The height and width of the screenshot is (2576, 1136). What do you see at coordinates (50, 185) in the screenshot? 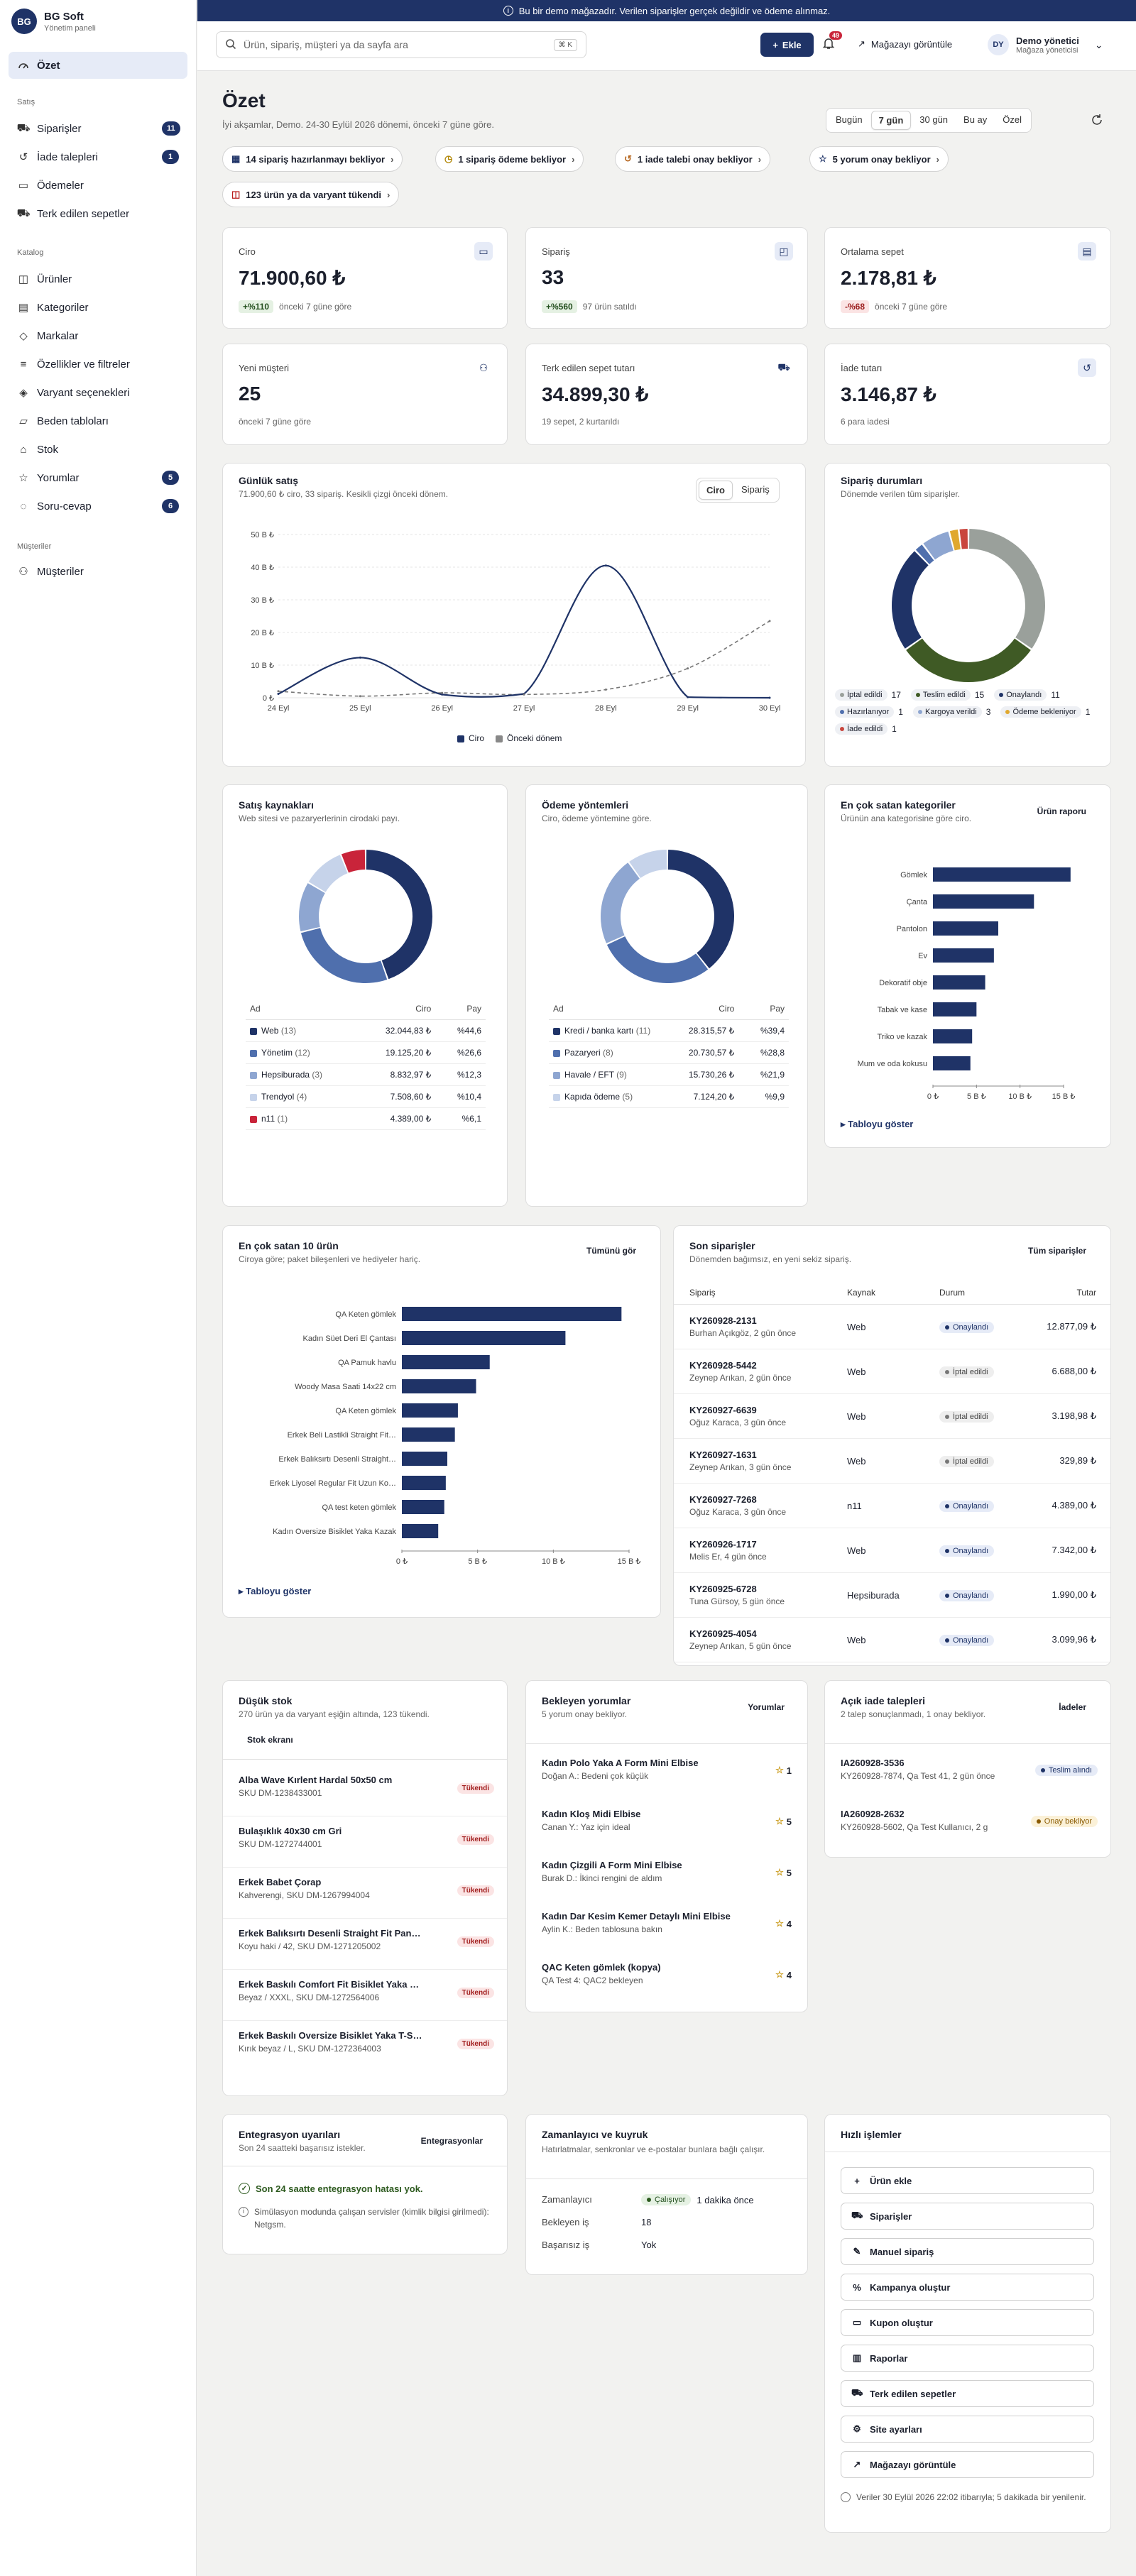
I see `sidebar-item-3: ▭ Ödemeler` at bounding box center [50, 185].